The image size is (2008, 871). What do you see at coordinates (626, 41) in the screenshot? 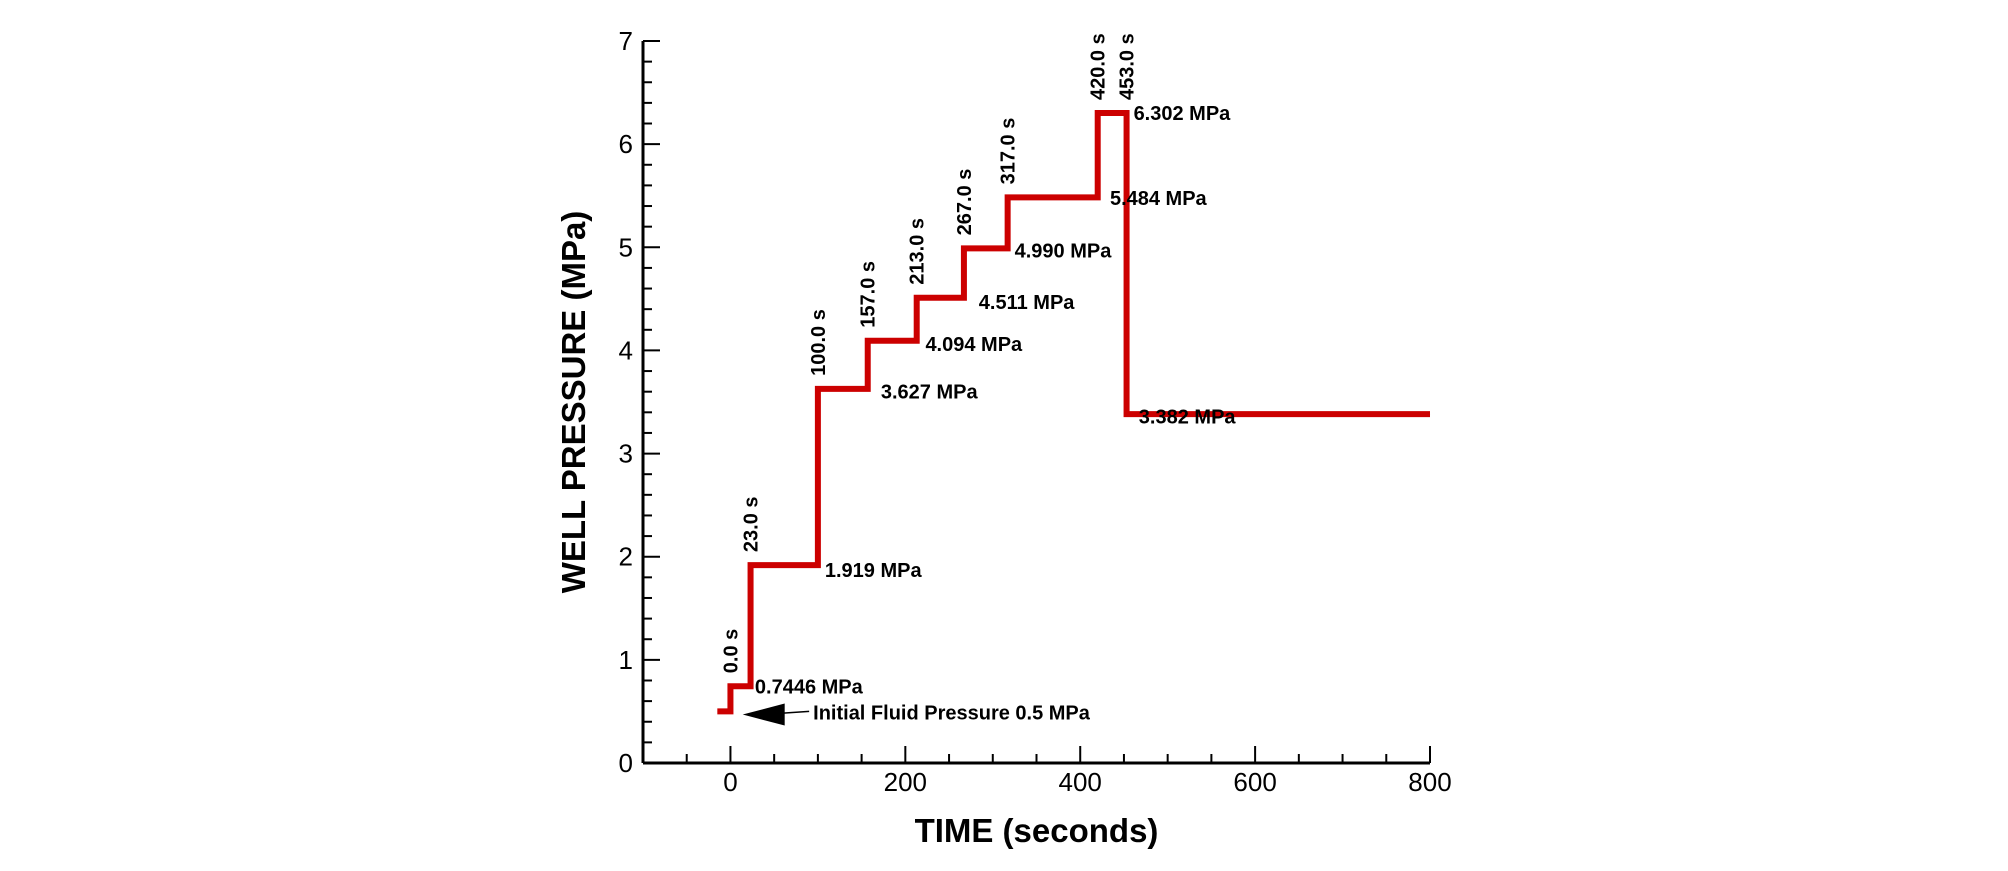
I see `y-tick-label: 7` at bounding box center [626, 41].